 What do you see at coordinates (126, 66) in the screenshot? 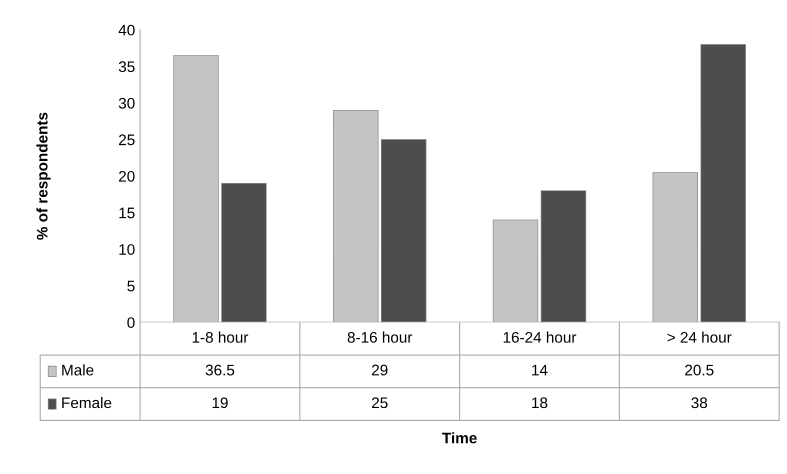
I see `y-tick-label: 35` at bounding box center [126, 66].